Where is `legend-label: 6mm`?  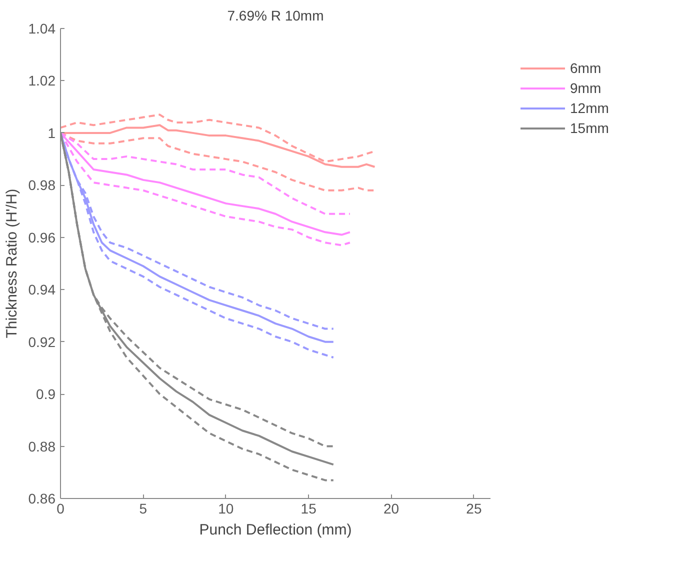 legend-label: 6mm is located at coordinates (586, 68).